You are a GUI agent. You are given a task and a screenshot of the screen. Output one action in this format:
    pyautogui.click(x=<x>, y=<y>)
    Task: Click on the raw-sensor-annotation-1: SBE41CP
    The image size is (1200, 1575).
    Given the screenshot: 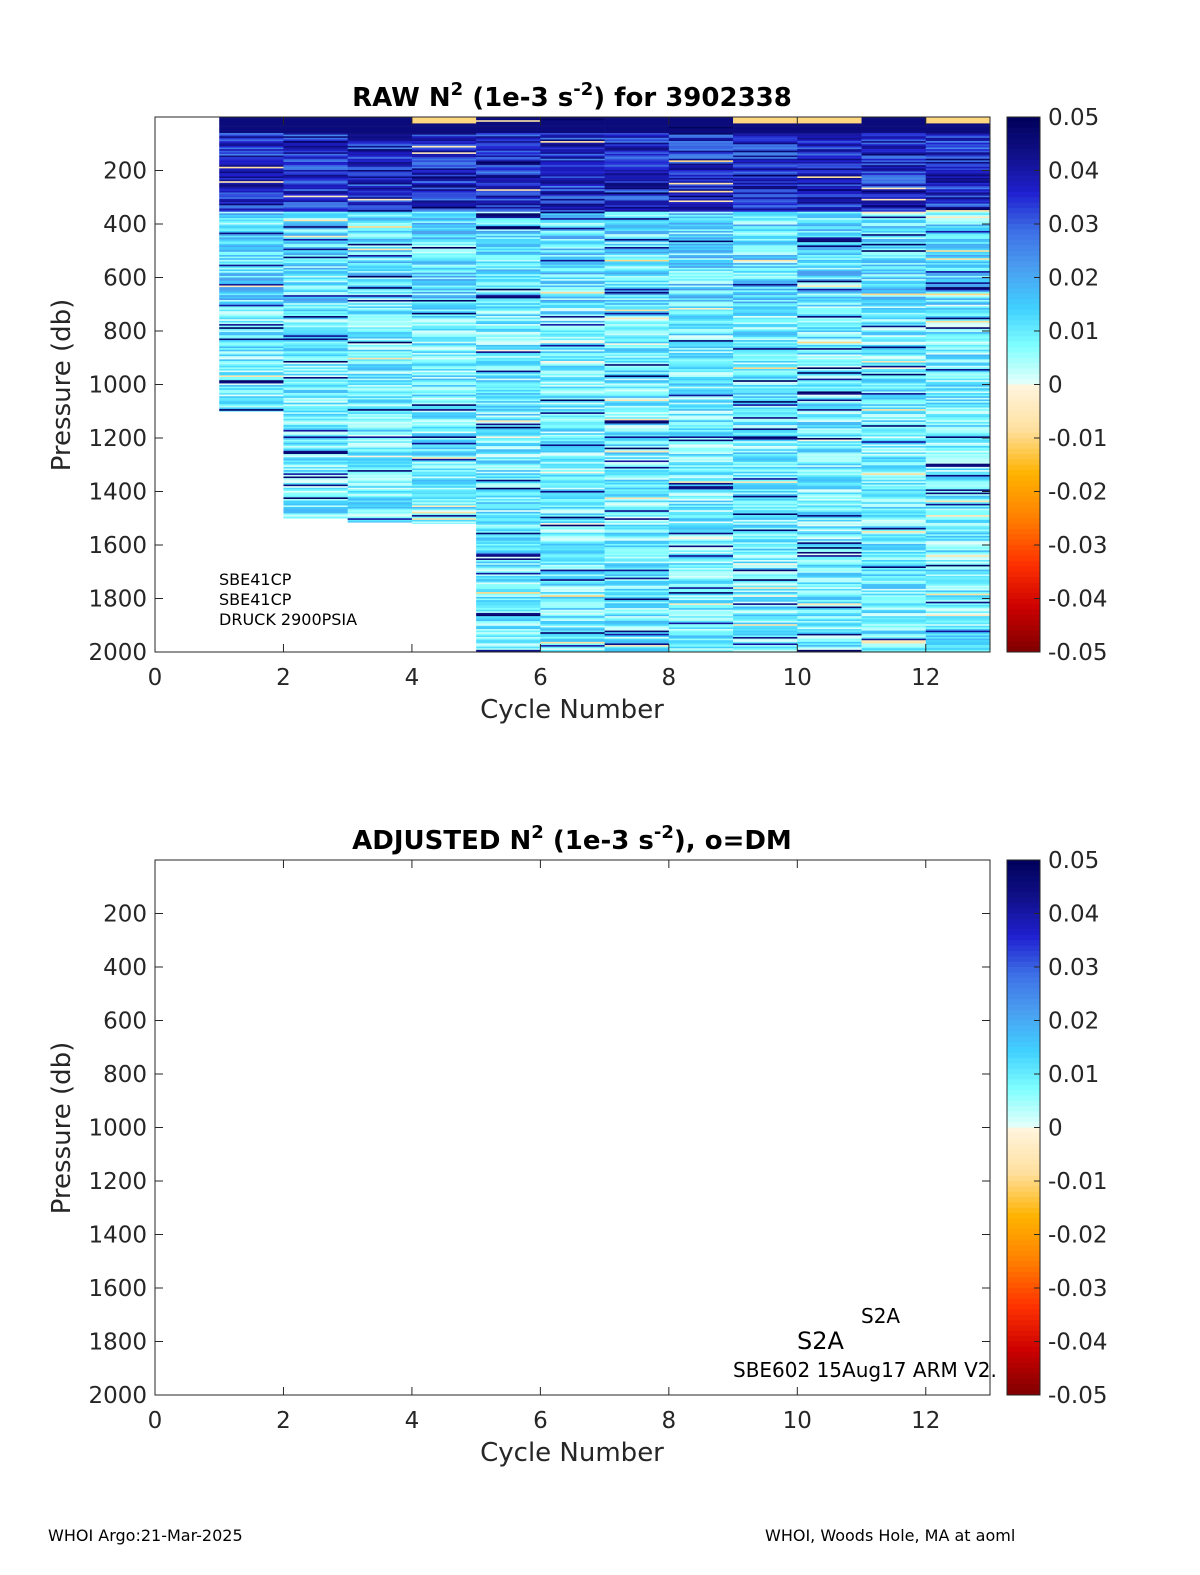 What is the action you would take?
    pyautogui.click(x=255, y=579)
    